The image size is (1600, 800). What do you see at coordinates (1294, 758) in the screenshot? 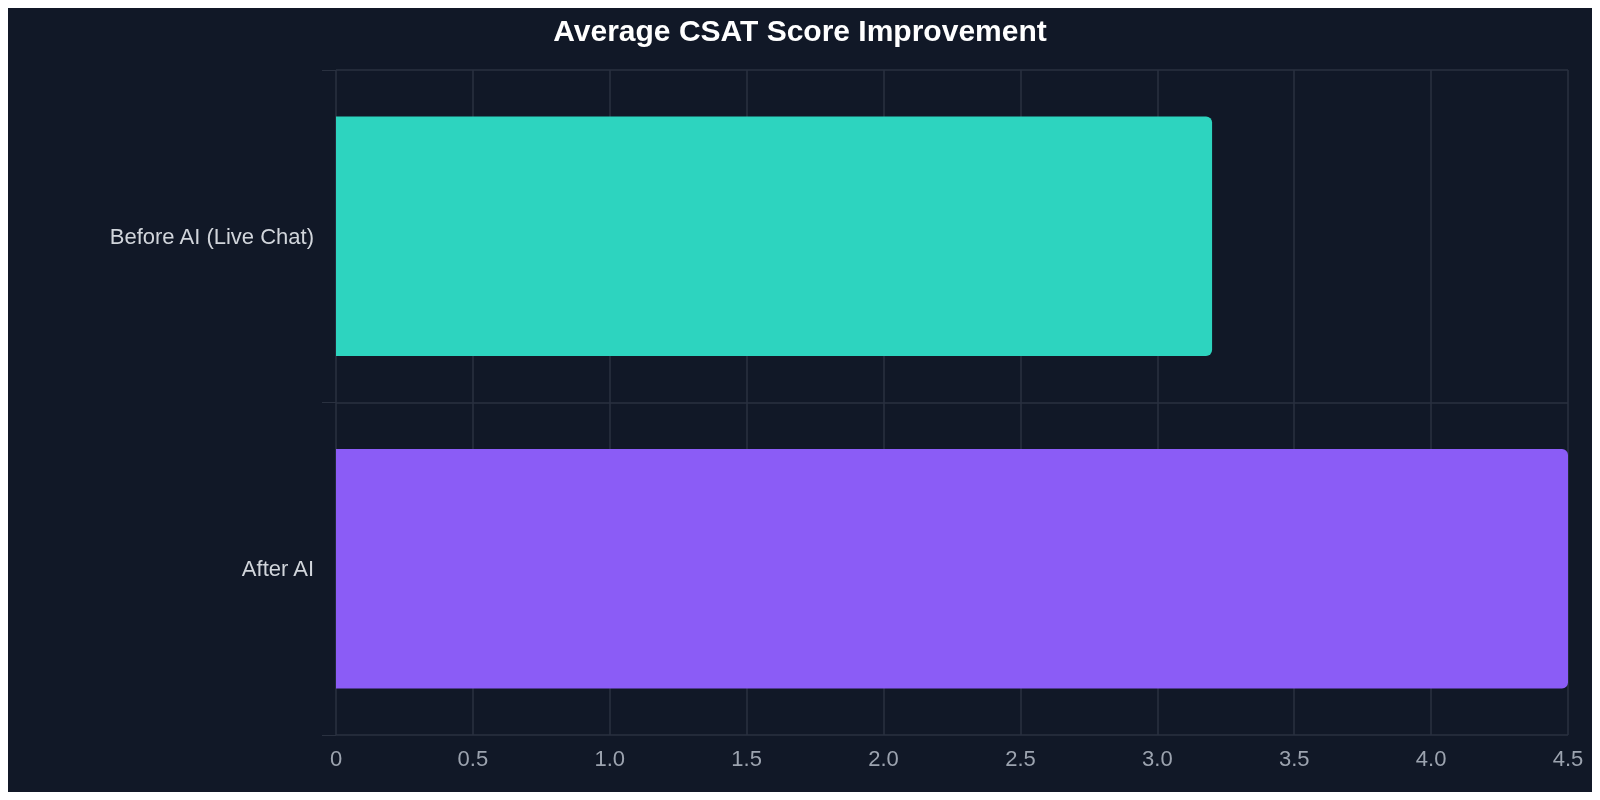
I see `x-tick-label: 3.5` at bounding box center [1294, 758].